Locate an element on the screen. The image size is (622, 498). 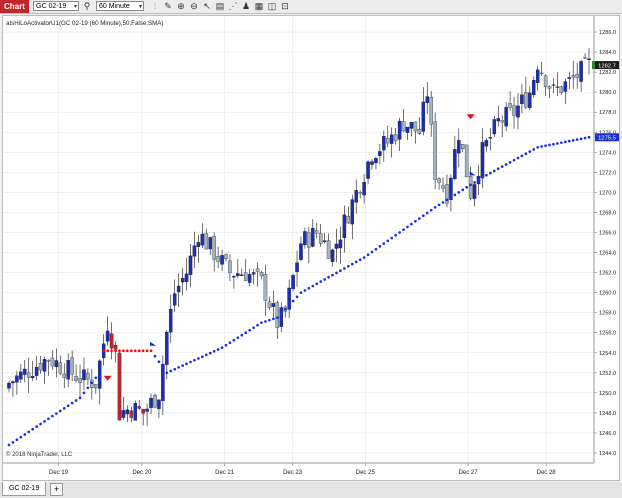
search-icon: ⚲ is located at coordinates (87, 6).